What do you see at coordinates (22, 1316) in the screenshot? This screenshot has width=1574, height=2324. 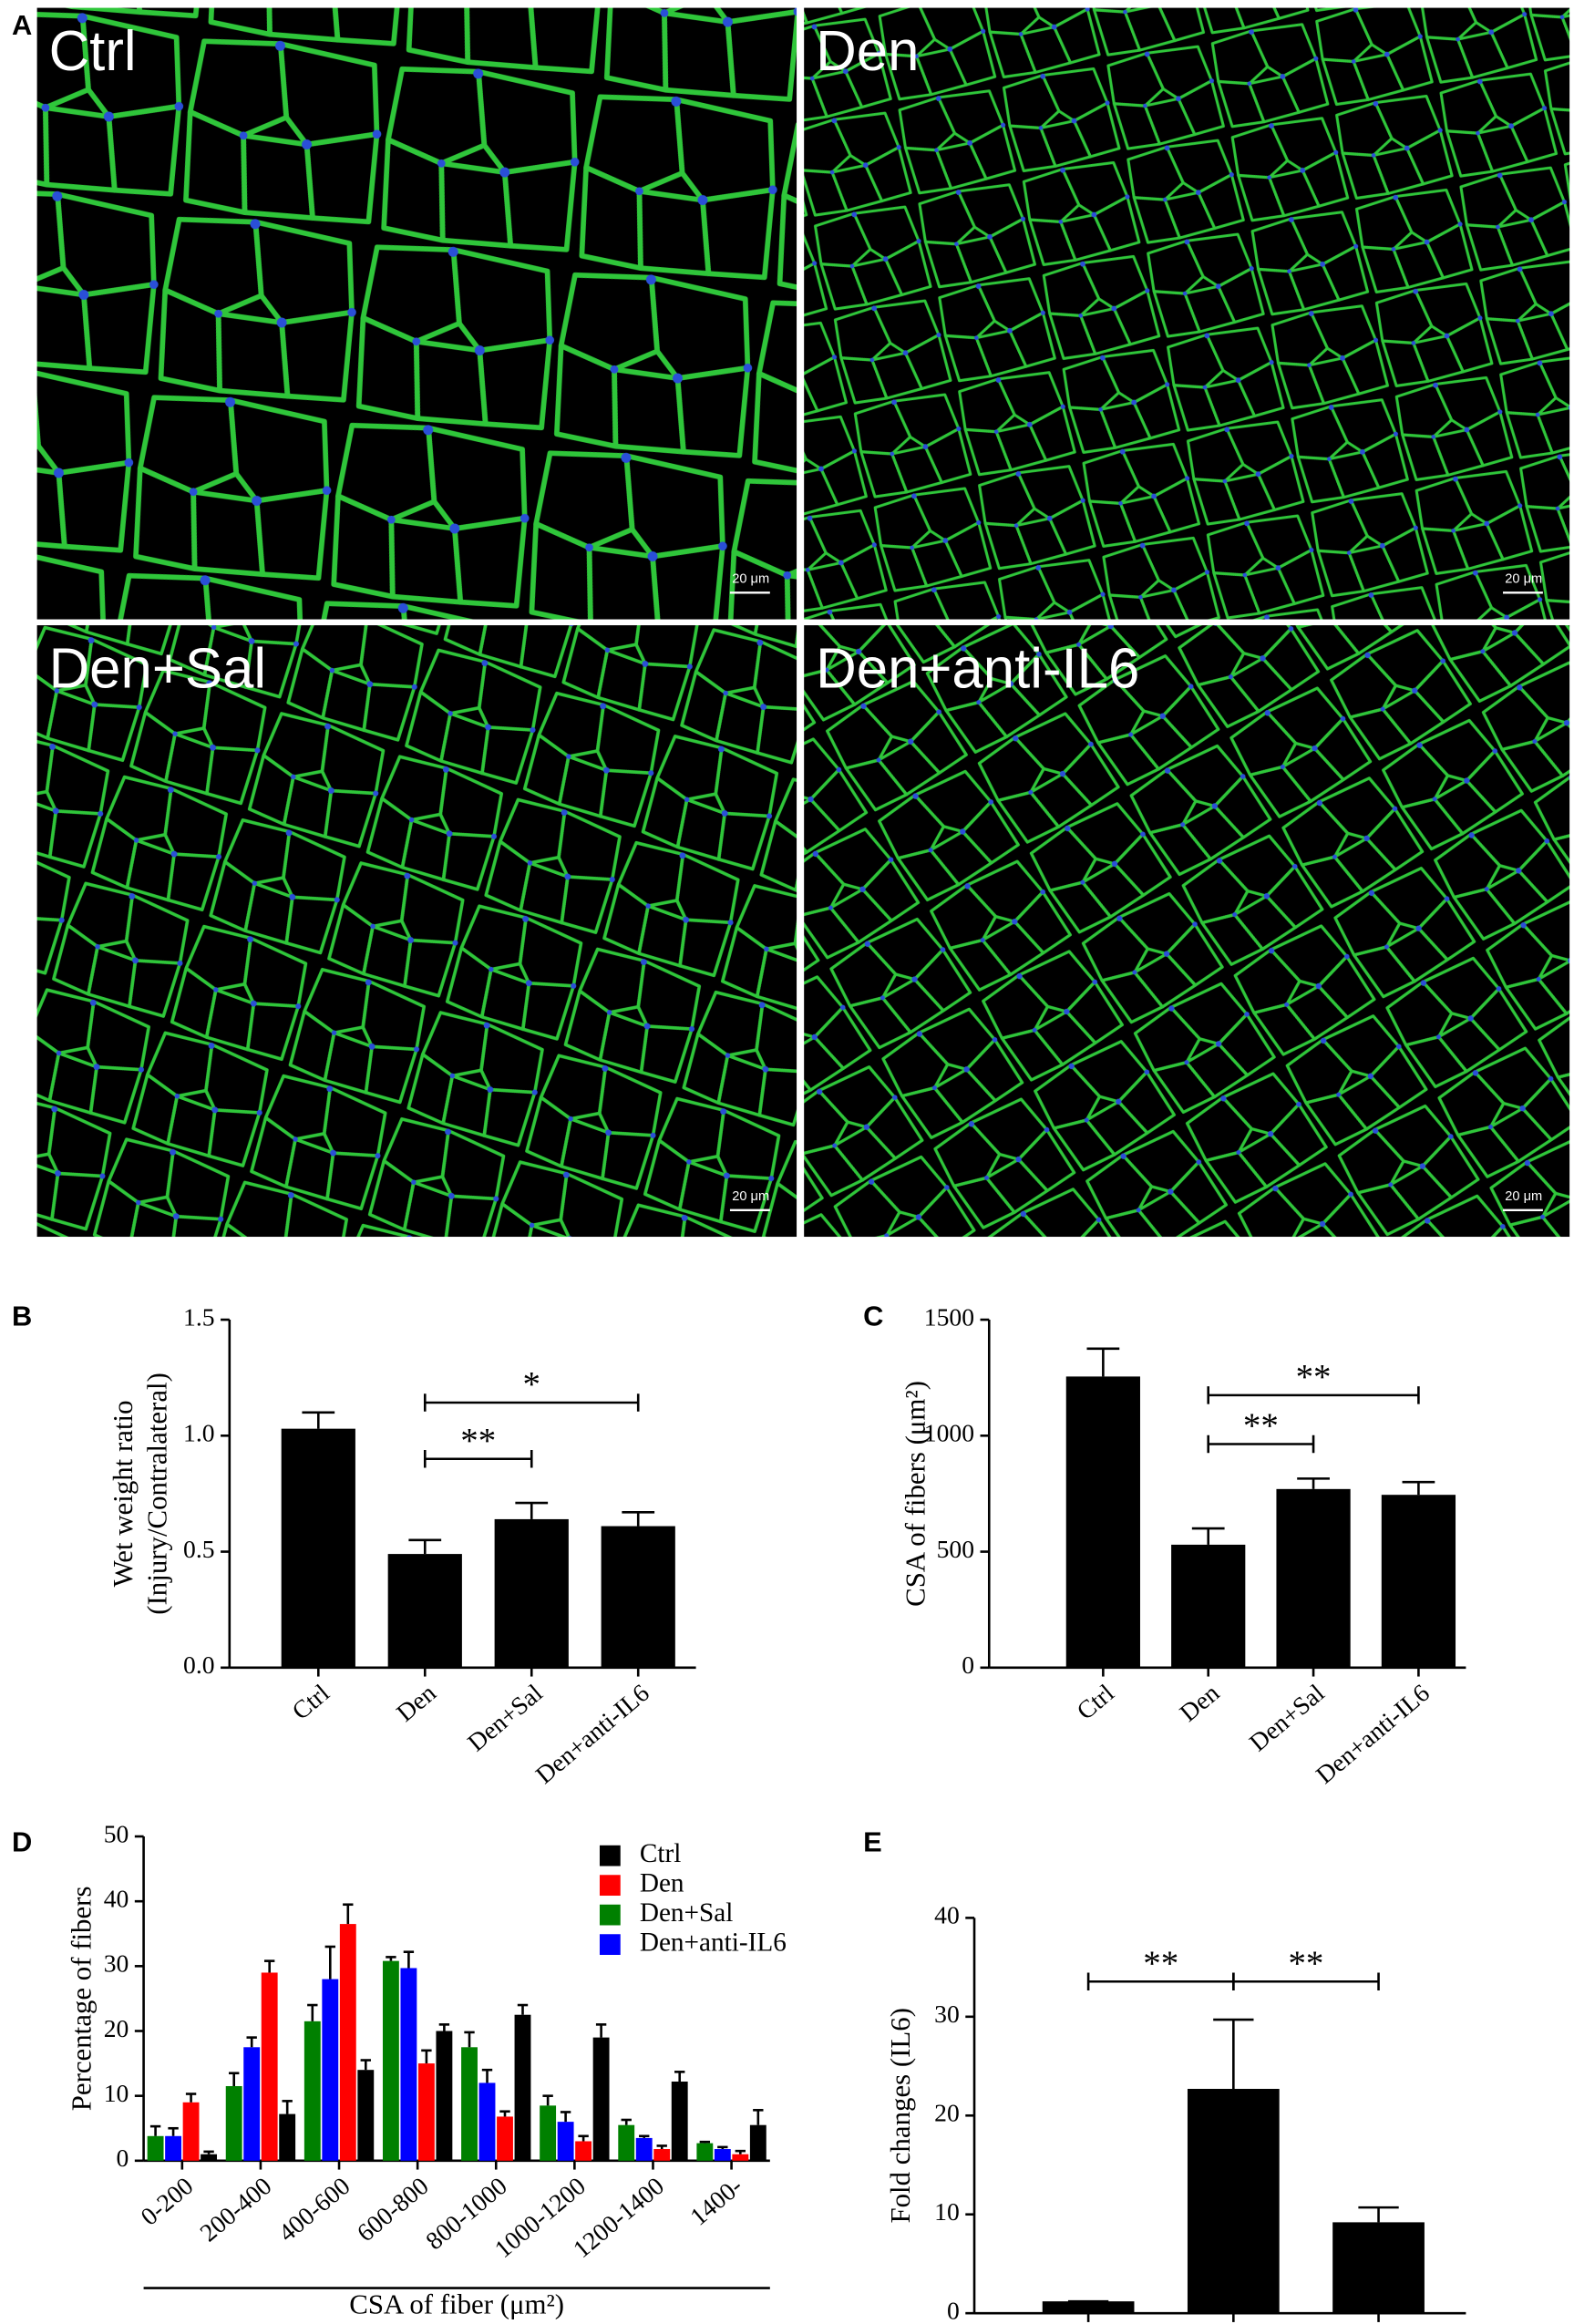 I see `panel-letter: B` at bounding box center [22, 1316].